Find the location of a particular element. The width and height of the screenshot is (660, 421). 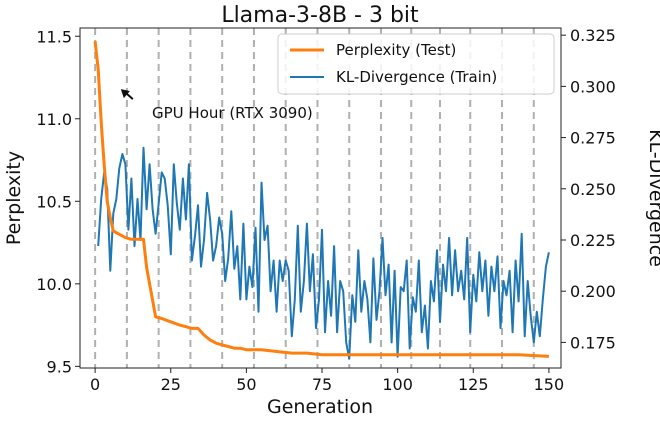

x-tick-label: 25 is located at coordinates (171, 384).